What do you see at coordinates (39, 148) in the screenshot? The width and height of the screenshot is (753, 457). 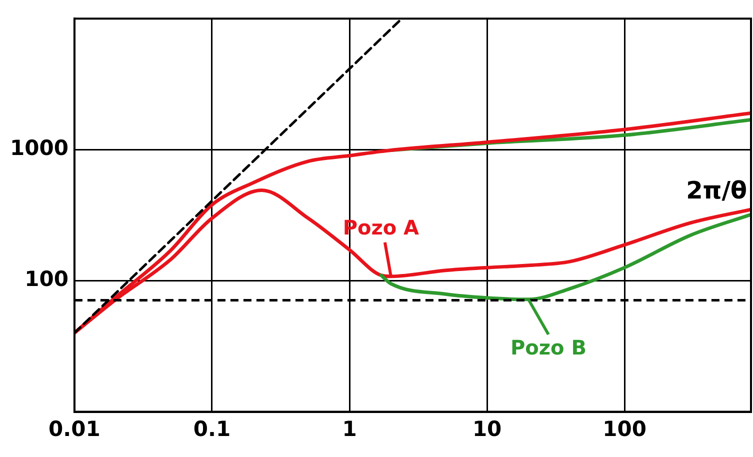 I see `y-tick-label: 1000` at bounding box center [39, 148].